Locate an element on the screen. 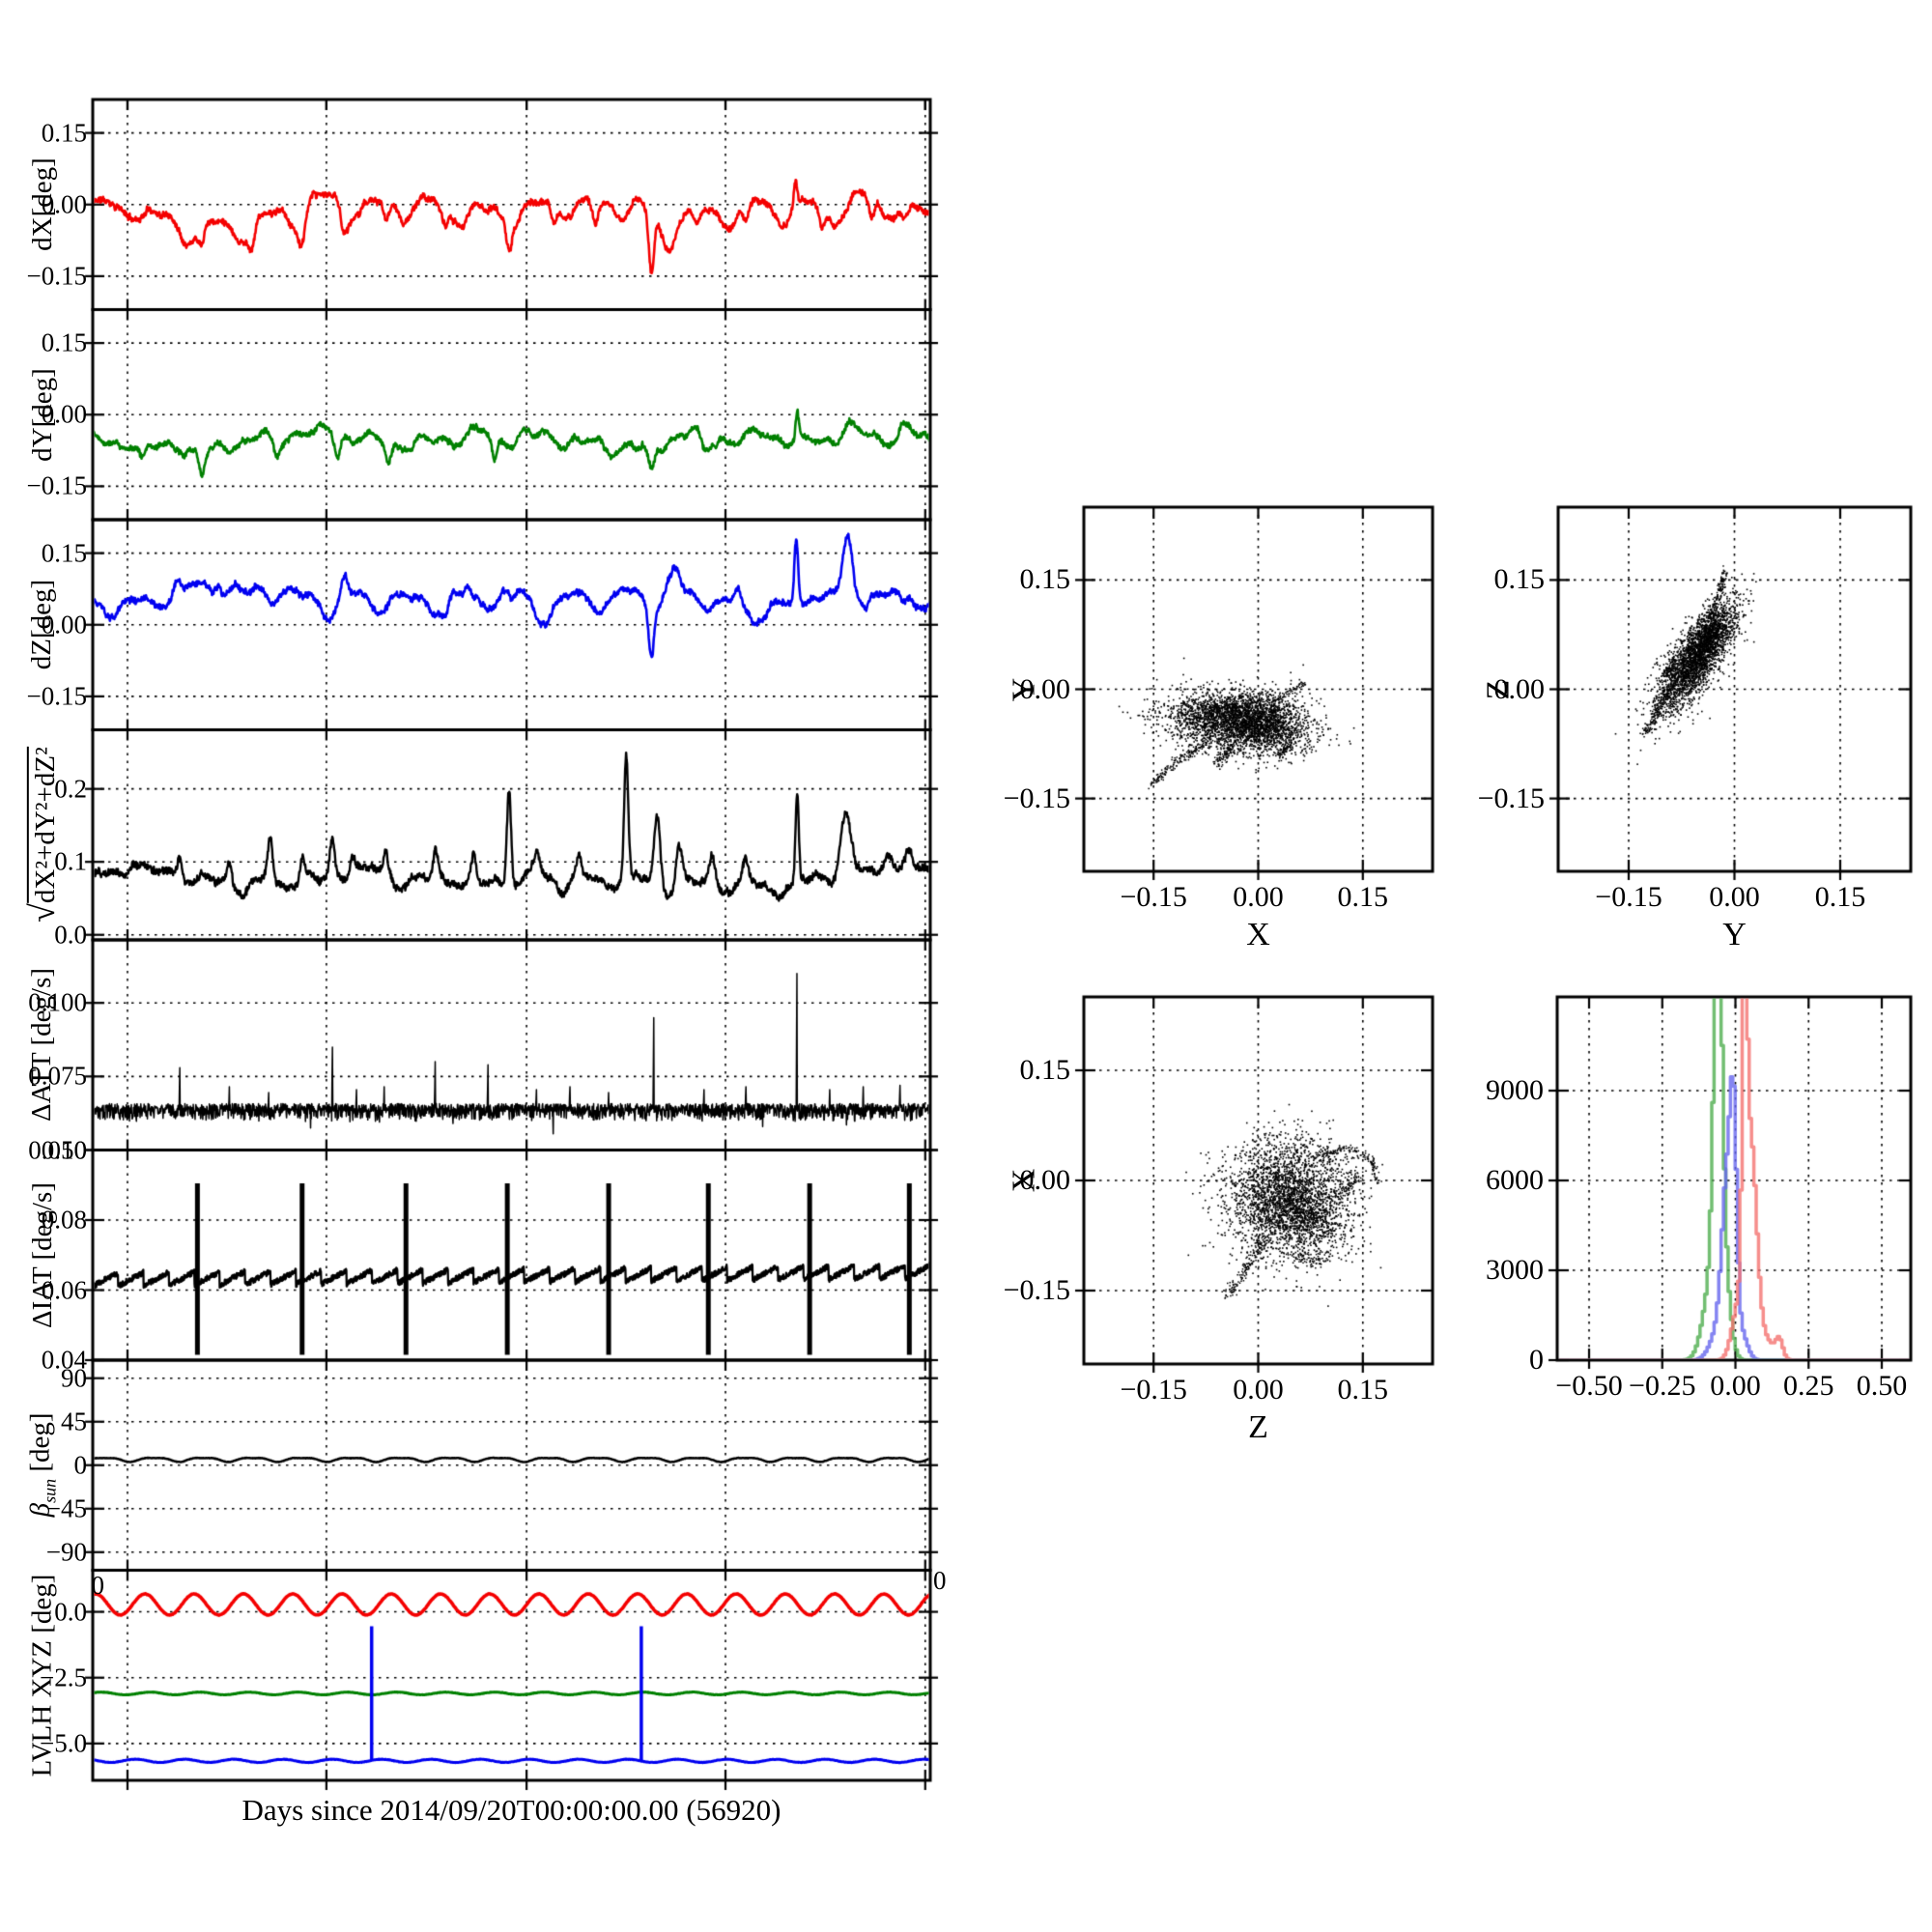 The width and height of the screenshot is (1932, 1932). ytick-dIAT-0.04: 0.04 is located at coordinates (64, 1360).